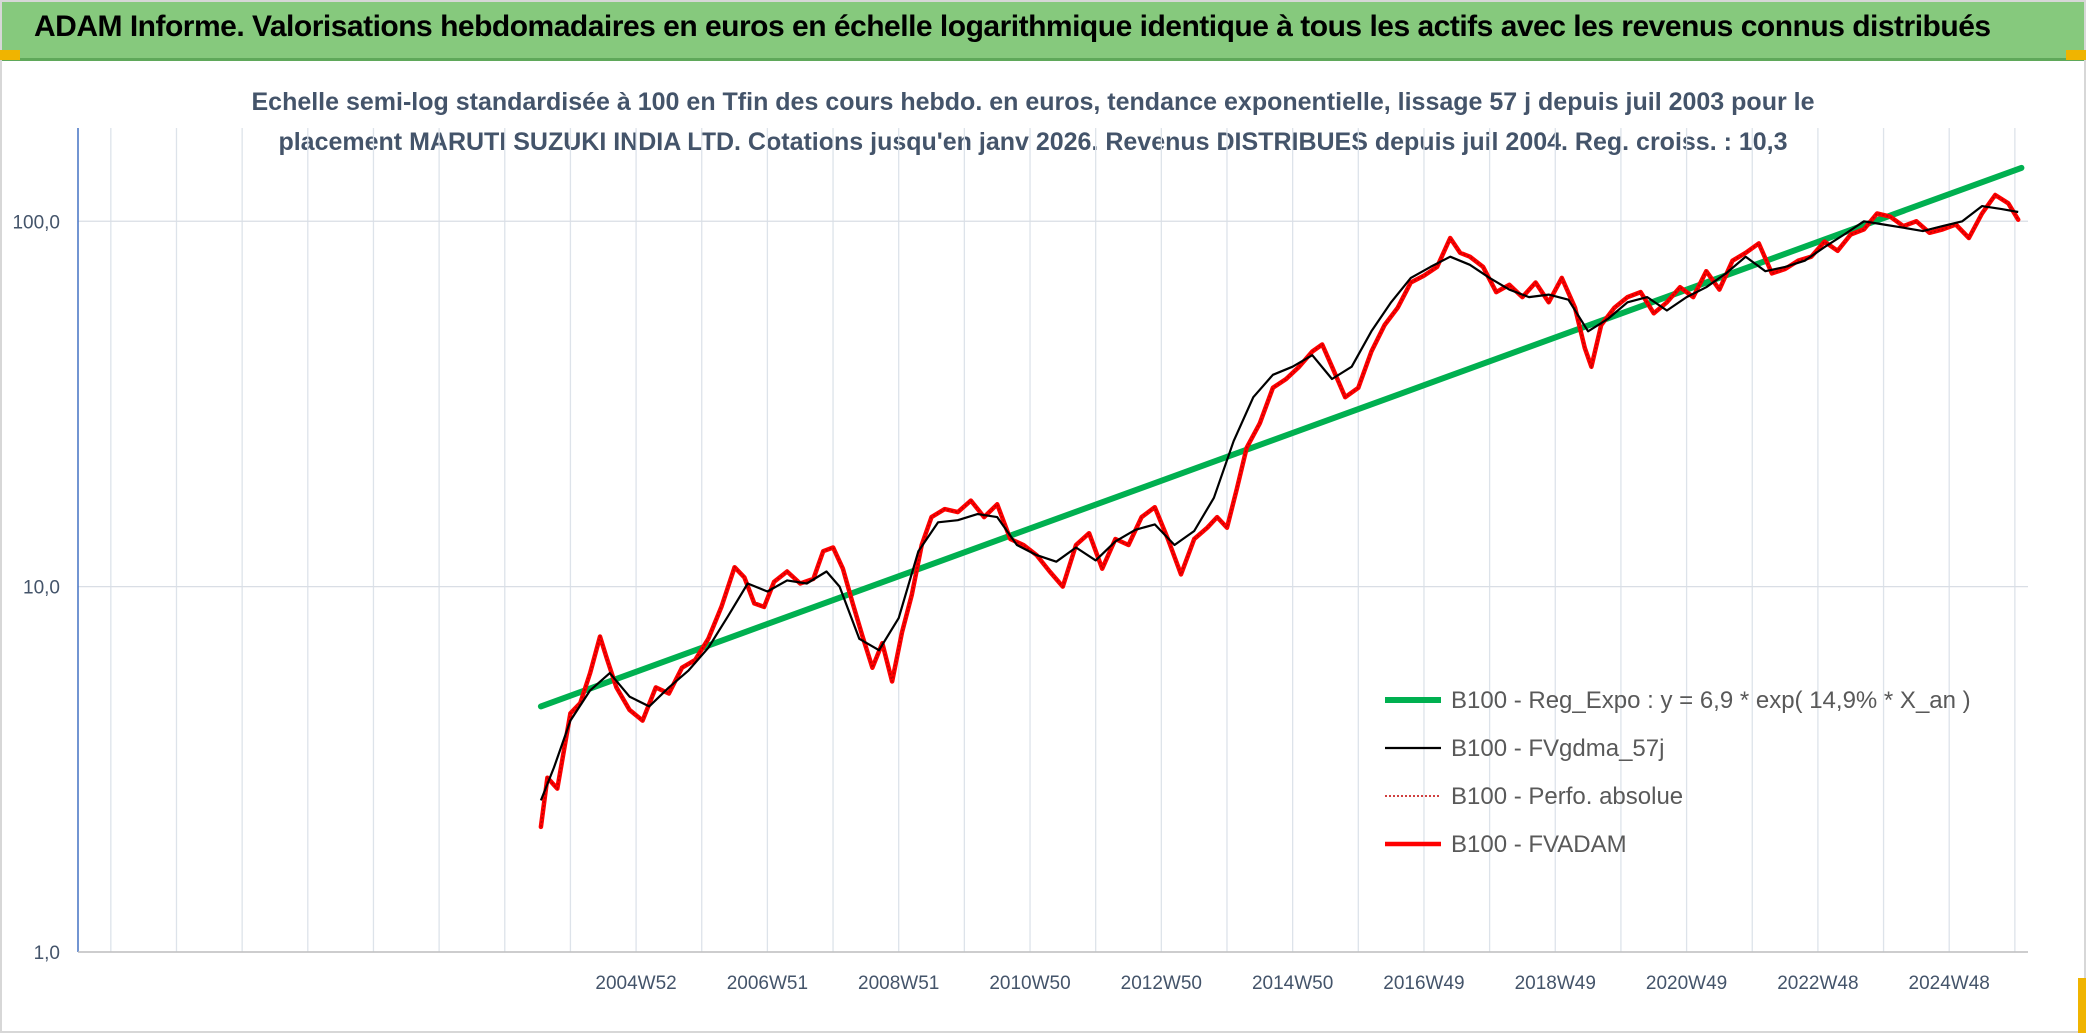  What do you see at coordinates (1029, 983) in the screenshot?
I see `x-tick-label: 2010W50` at bounding box center [1029, 983].